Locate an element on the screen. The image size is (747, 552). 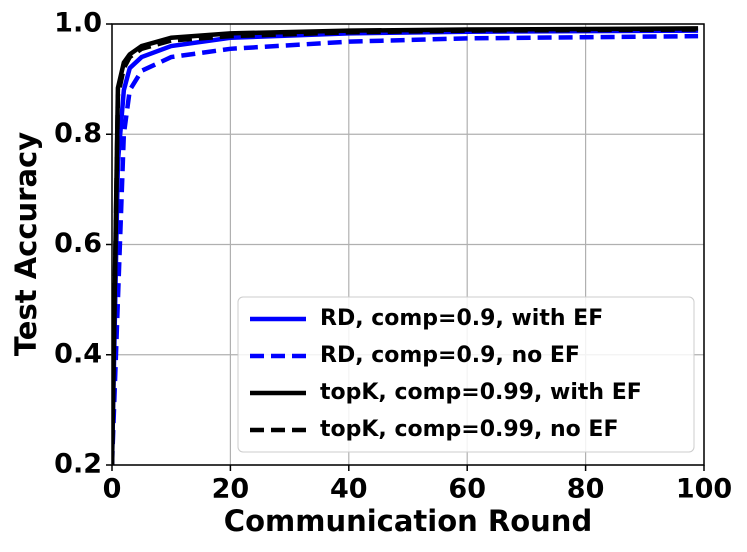
y-tick-label: 0.6 is located at coordinates (78, 243).